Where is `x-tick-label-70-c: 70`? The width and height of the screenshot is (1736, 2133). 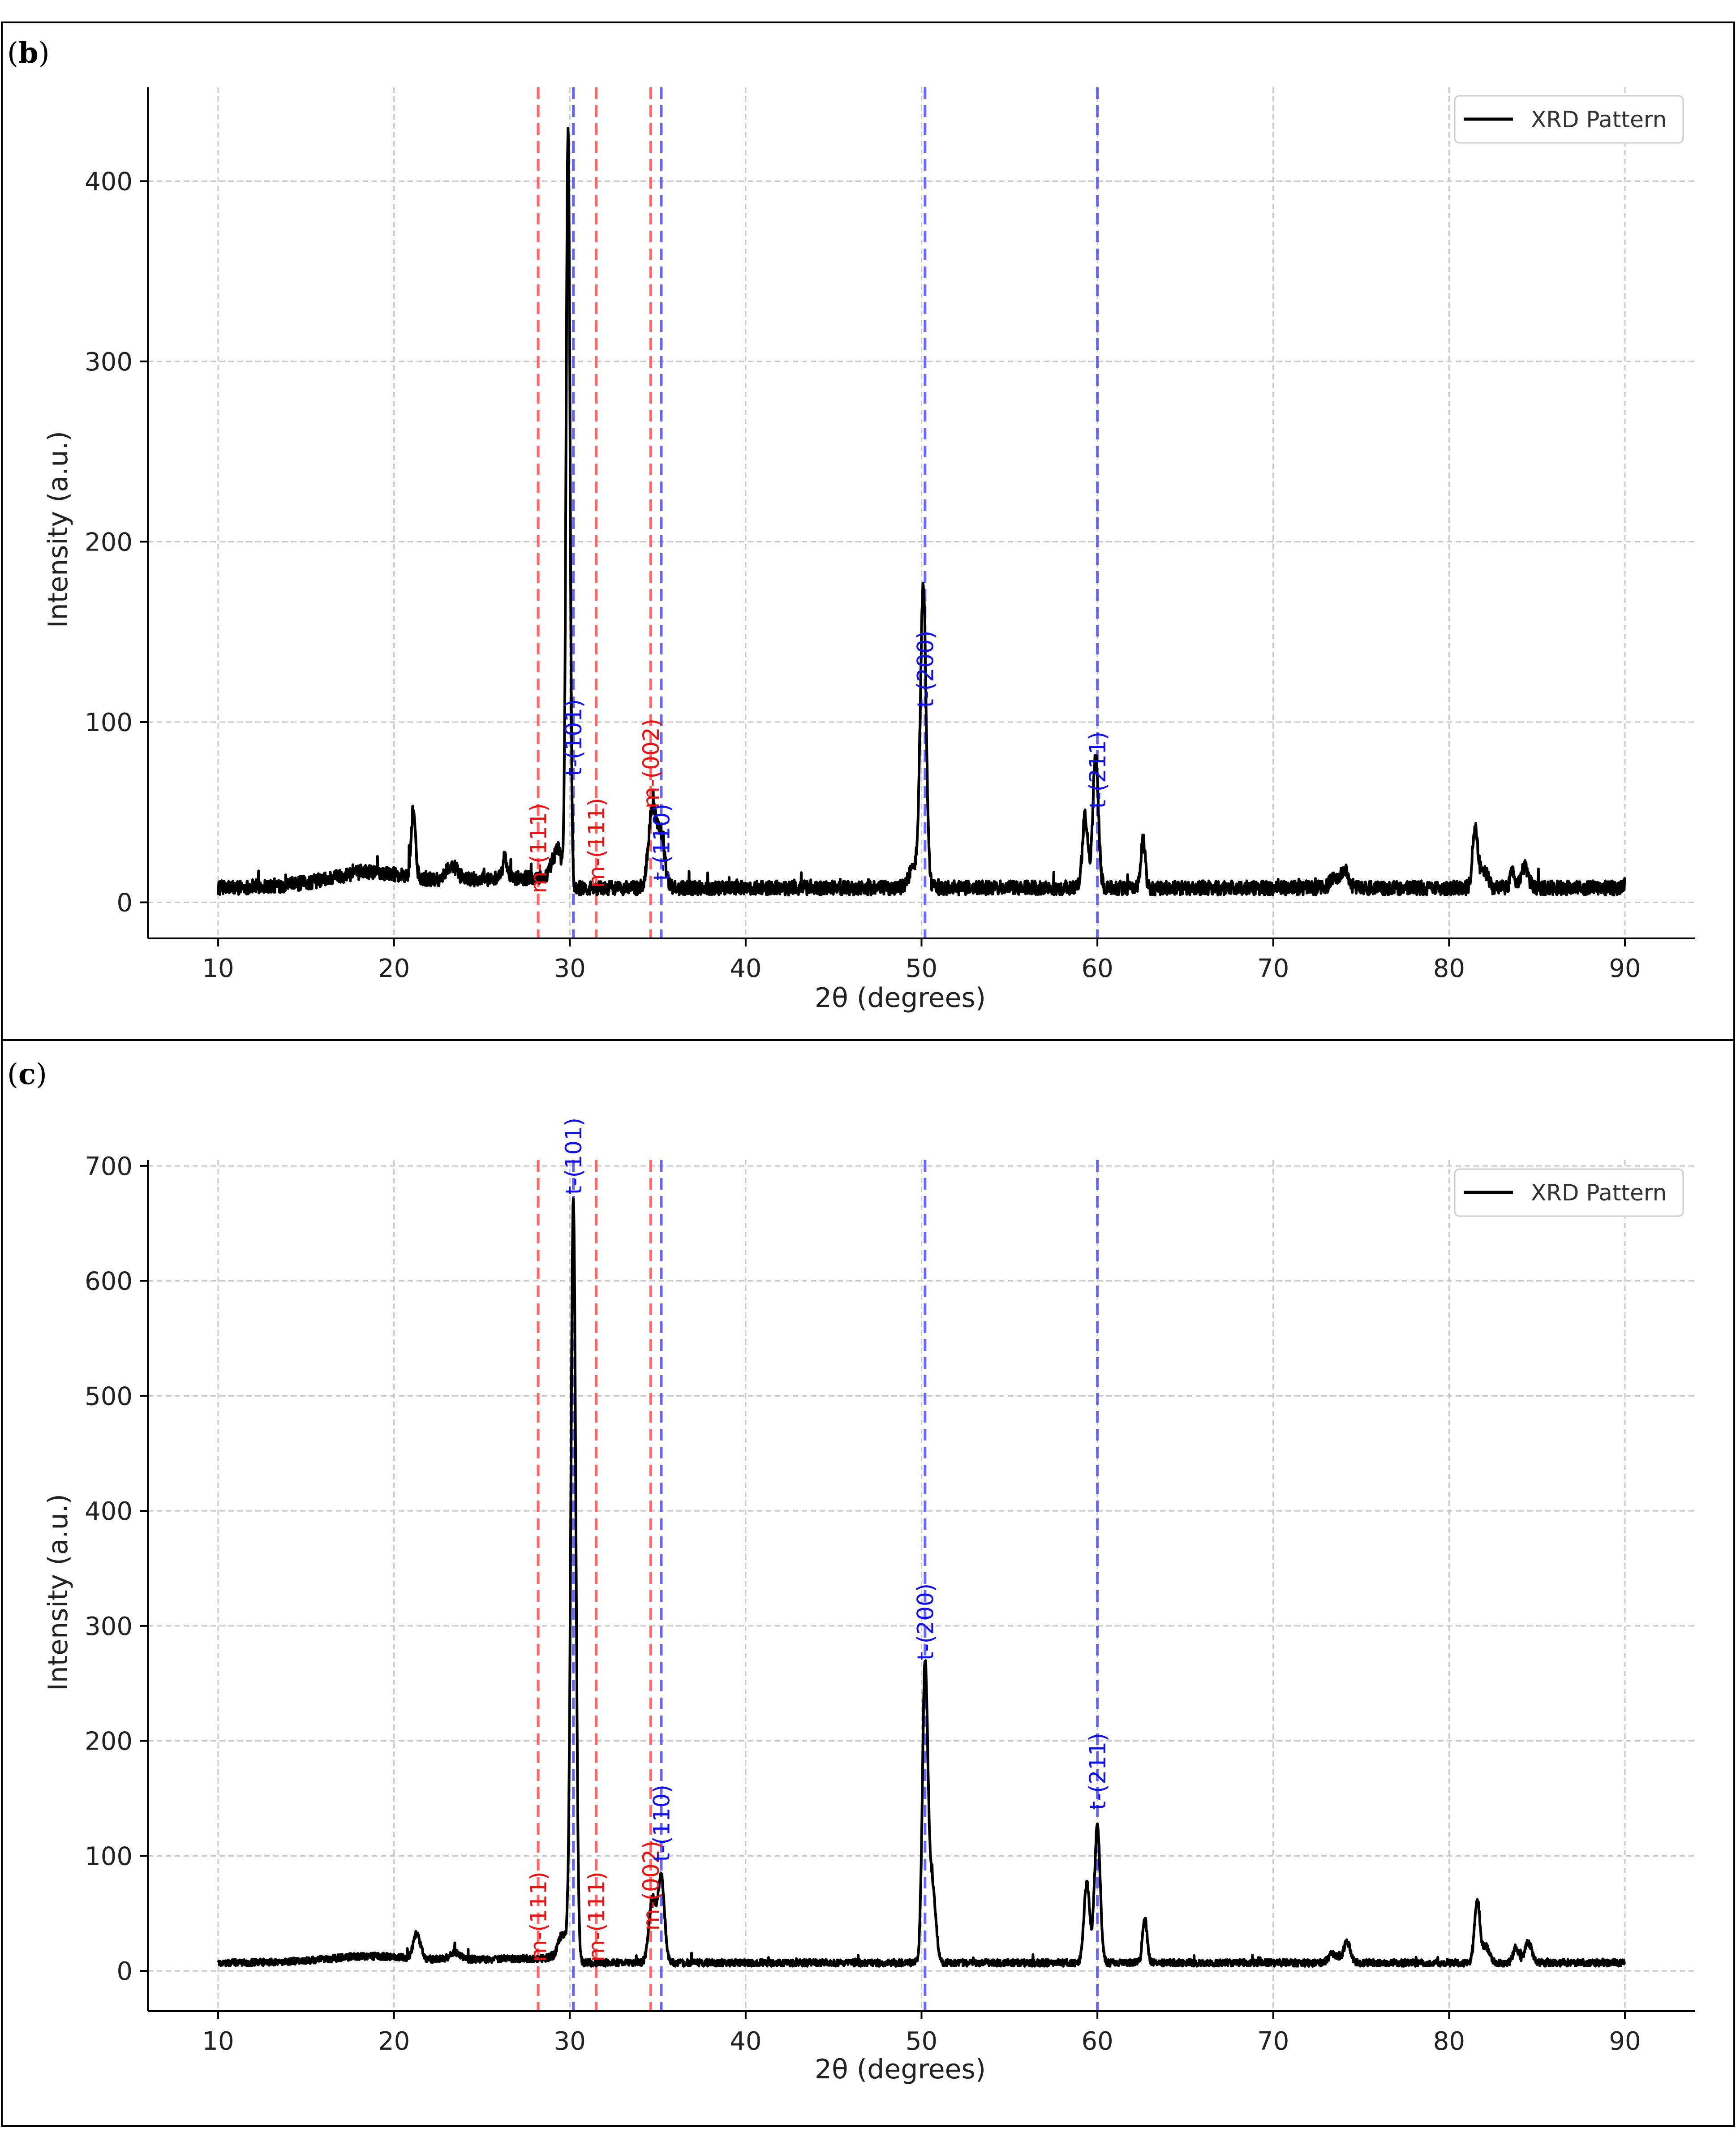
x-tick-label-70-c: 70 is located at coordinates (1273, 2041).